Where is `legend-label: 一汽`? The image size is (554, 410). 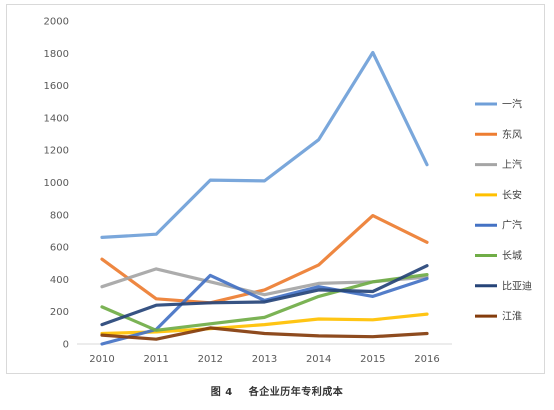
legend-label: 一汽 is located at coordinates (512, 104).